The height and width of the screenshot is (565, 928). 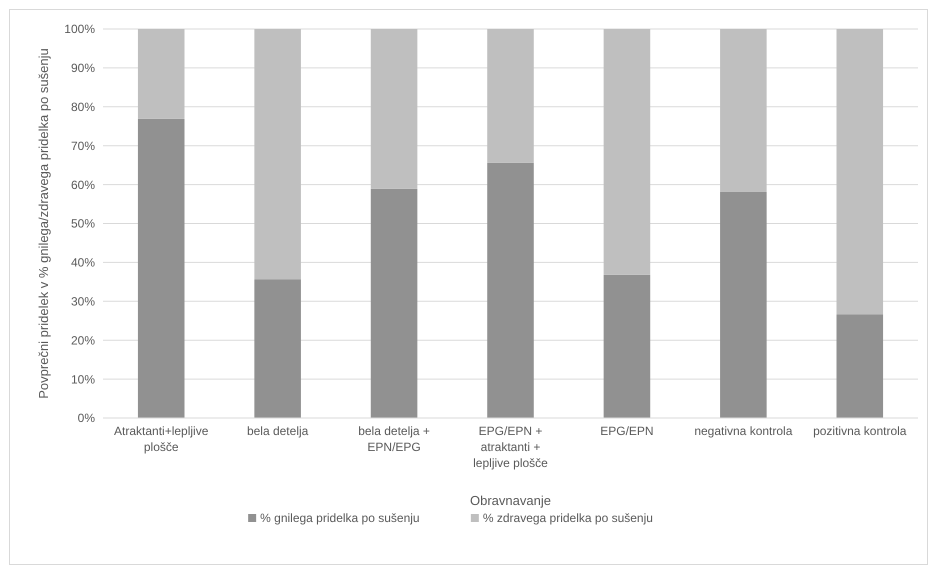 What do you see at coordinates (87, 418) in the screenshot?
I see `y-tick-label: 0%` at bounding box center [87, 418].